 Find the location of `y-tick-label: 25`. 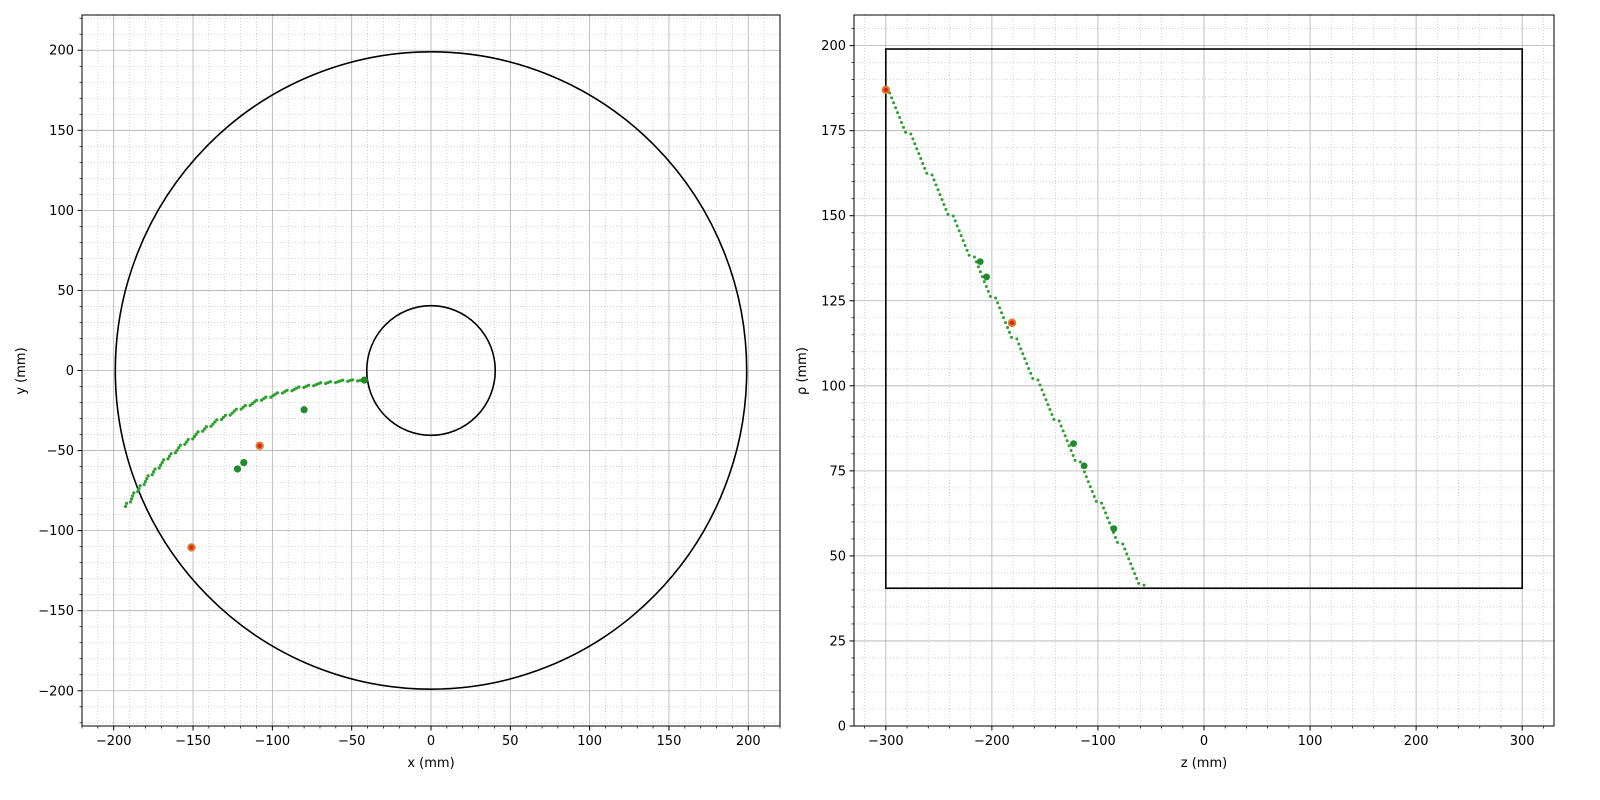

y-tick-label: 25 is located at coordinates (837, 641).